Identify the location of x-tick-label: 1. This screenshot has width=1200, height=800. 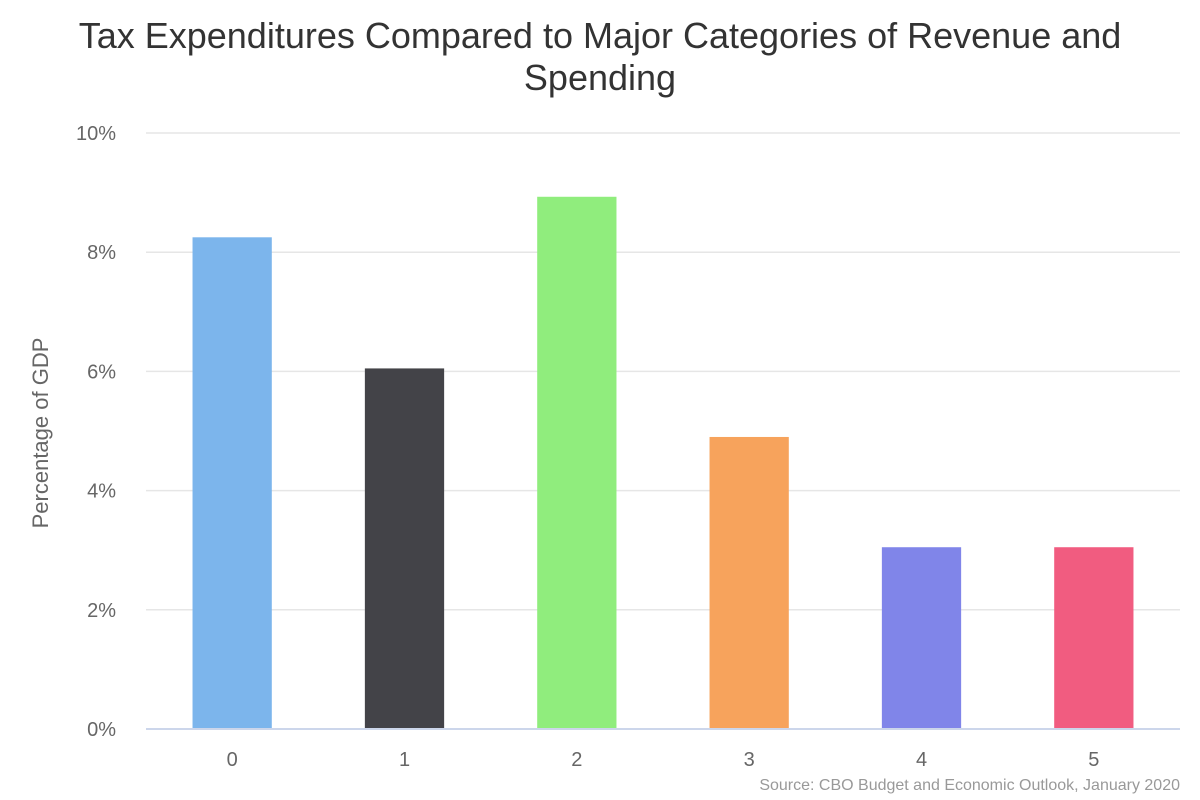
(404, 760).